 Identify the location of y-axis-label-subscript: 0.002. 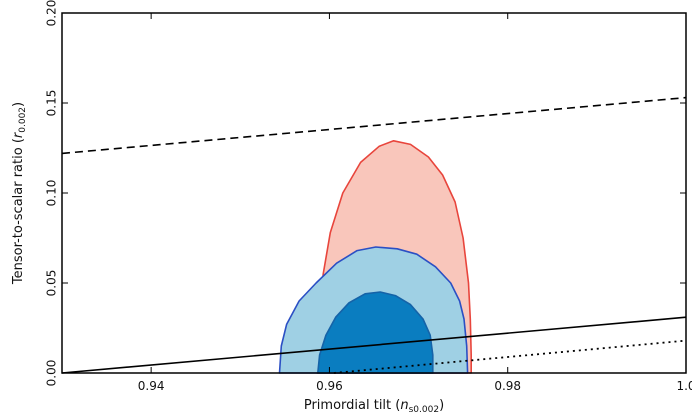
(23, 120).